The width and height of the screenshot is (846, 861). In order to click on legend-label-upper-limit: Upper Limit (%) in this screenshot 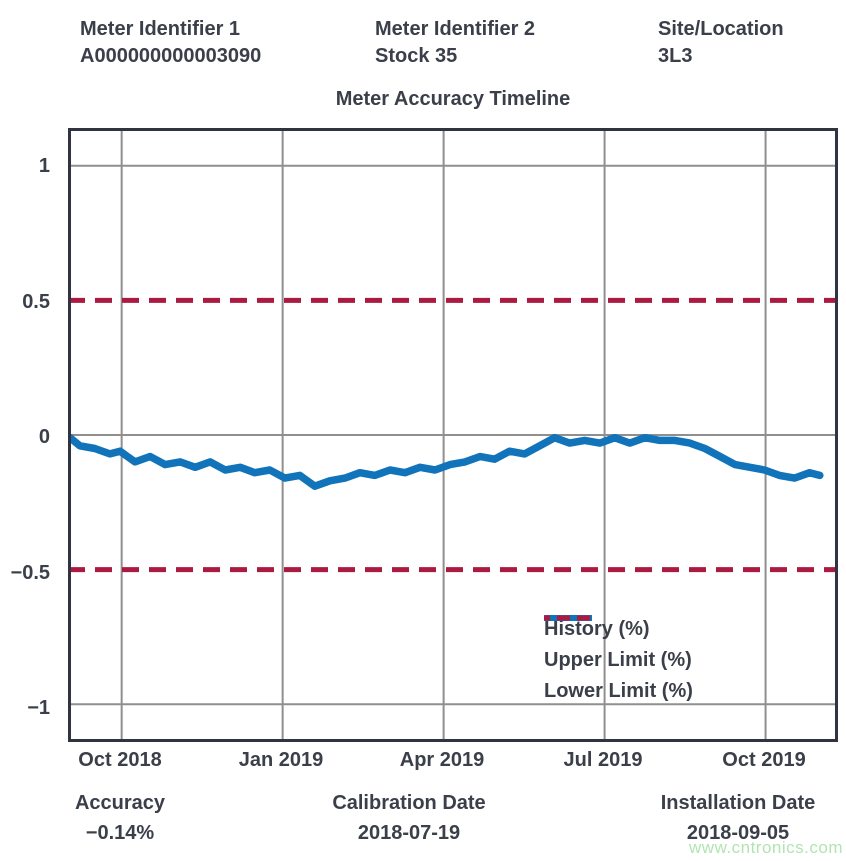, I will do `click(618, 660)`.